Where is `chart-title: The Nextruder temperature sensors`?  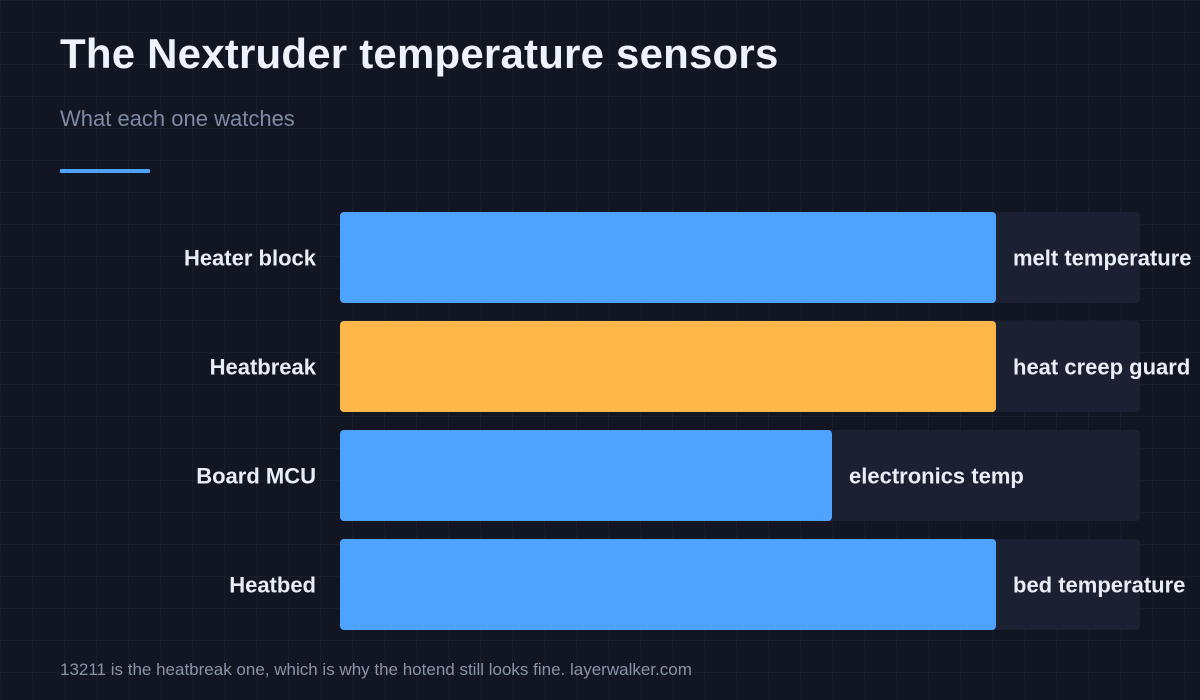
chart-title: The Nextruder temperature sensors is located at coordinates (419, 53).